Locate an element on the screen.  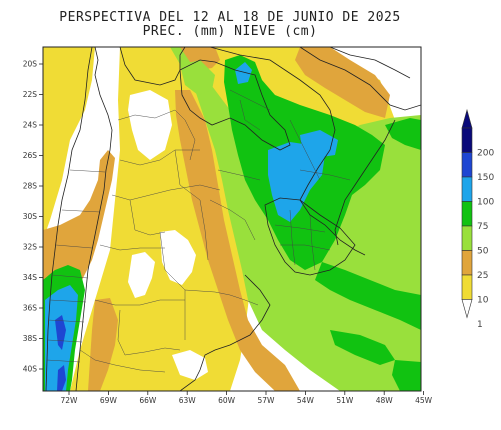
lat-label-22s: 22S is located at coordinates (30, 94).